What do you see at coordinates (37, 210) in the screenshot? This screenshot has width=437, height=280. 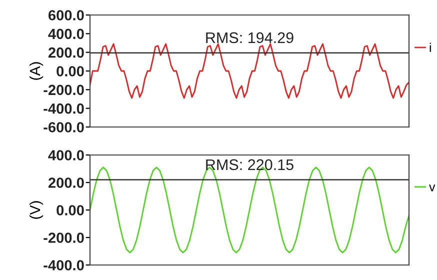 I see `y-axis-title: (V)` at bounding box center [37, 210].